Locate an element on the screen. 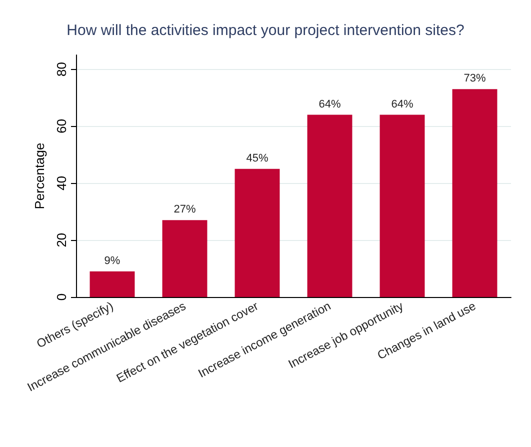 This screenshot has height=447, width=531. y-tick-label: 80 is located at coordinates (61, 69).